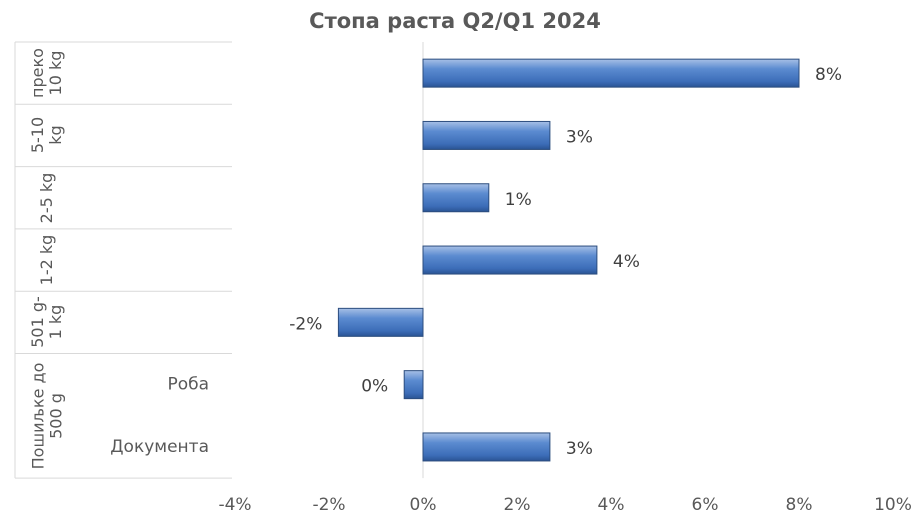  I want to click on chart-title: Стопа раста Q2/Q1 2024, so click(455, 21).